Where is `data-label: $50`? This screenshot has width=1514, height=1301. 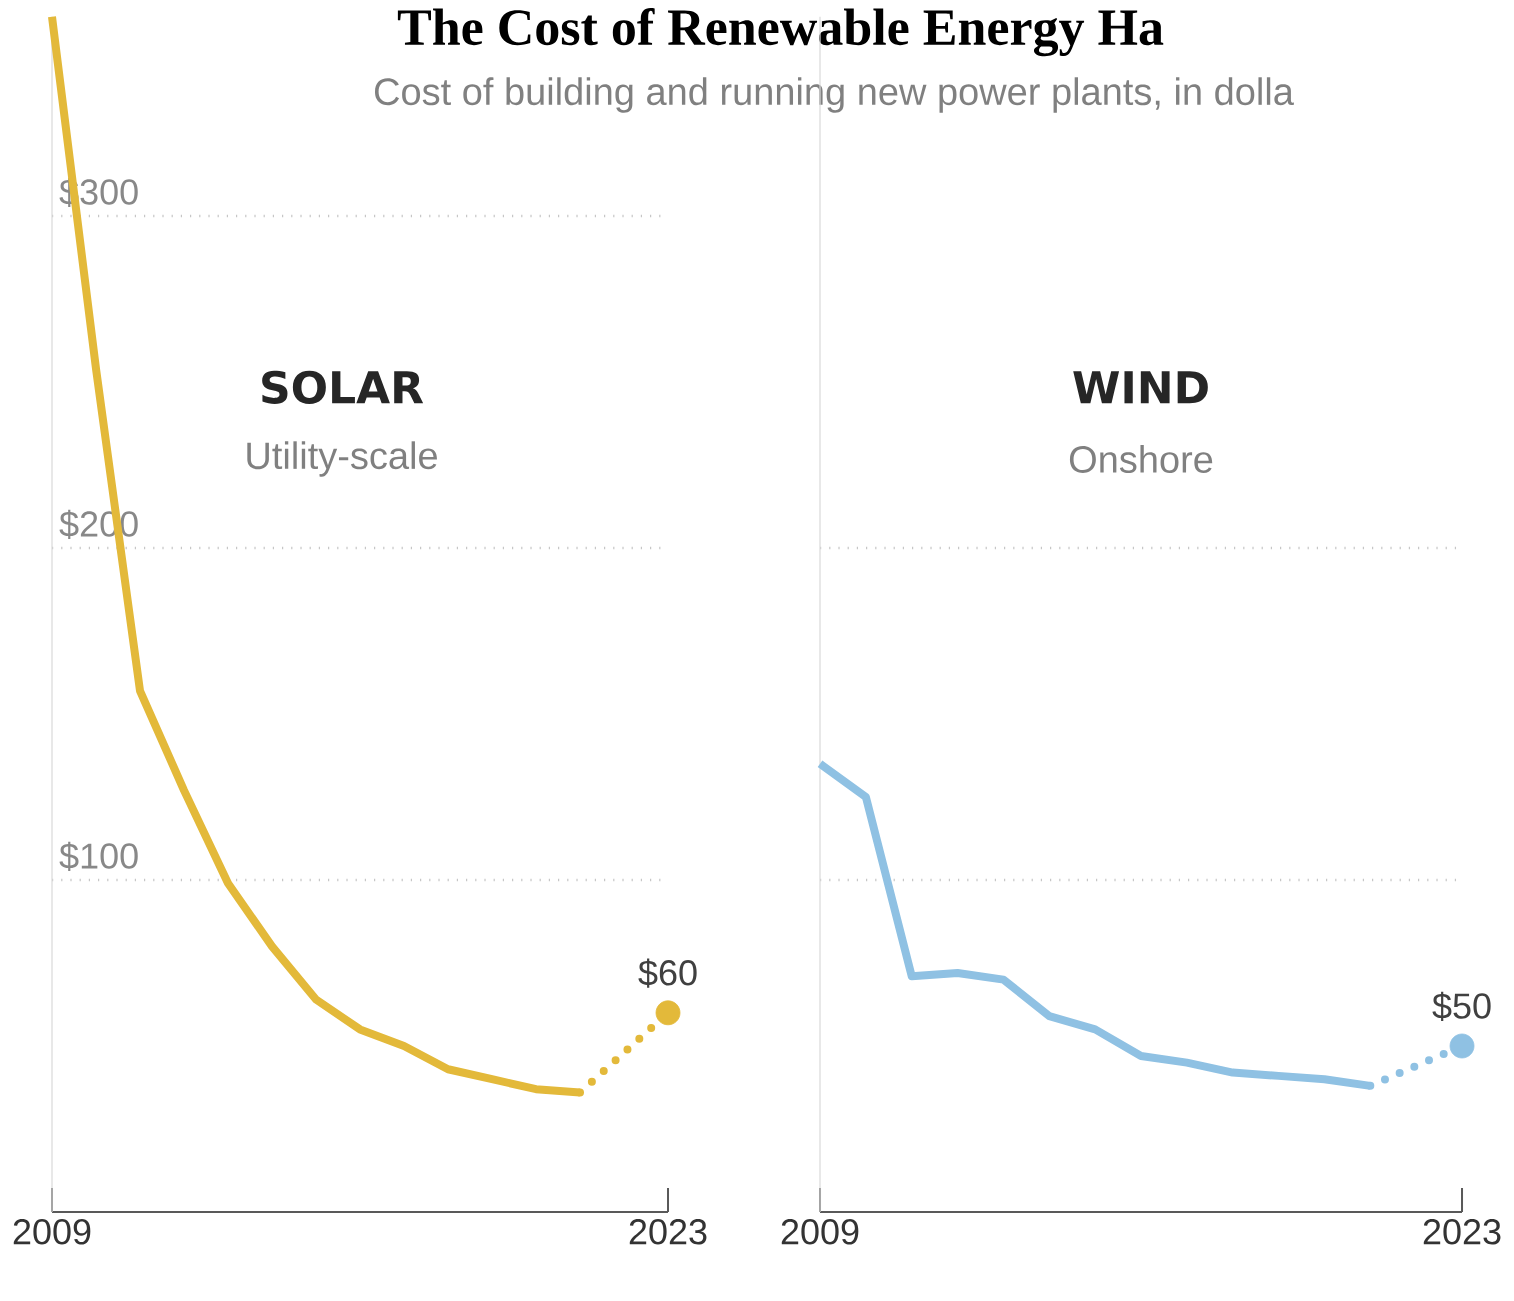
data-label: $50 is located at coordinates (1461, 1006).